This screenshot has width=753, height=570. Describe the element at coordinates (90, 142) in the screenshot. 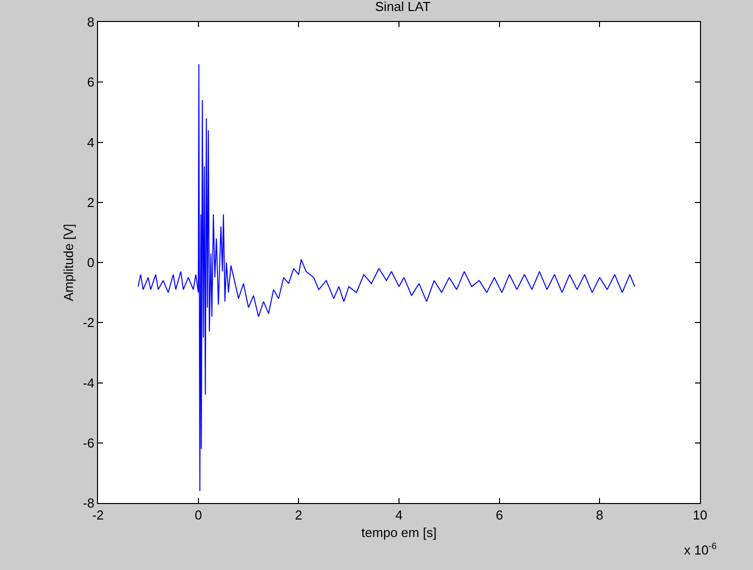

I see `y-tick-label: 4` at that location.